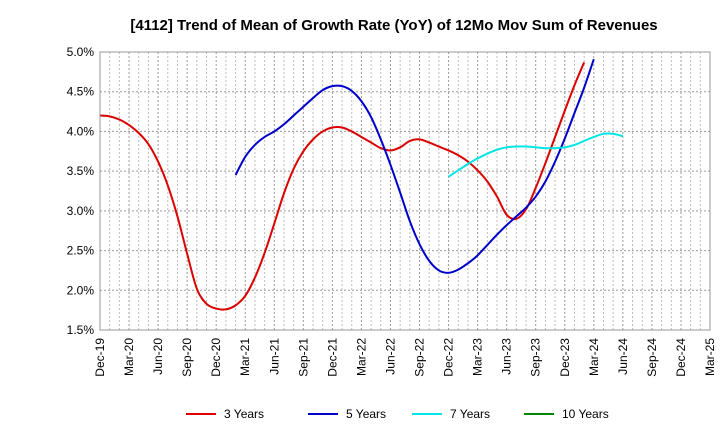 The height and width of the screenshot is (440, 720). What do you see at coordinates (366, 414) in the screenshot?
I see `legend-label: 5 Years` at bounding box center [366, 414].